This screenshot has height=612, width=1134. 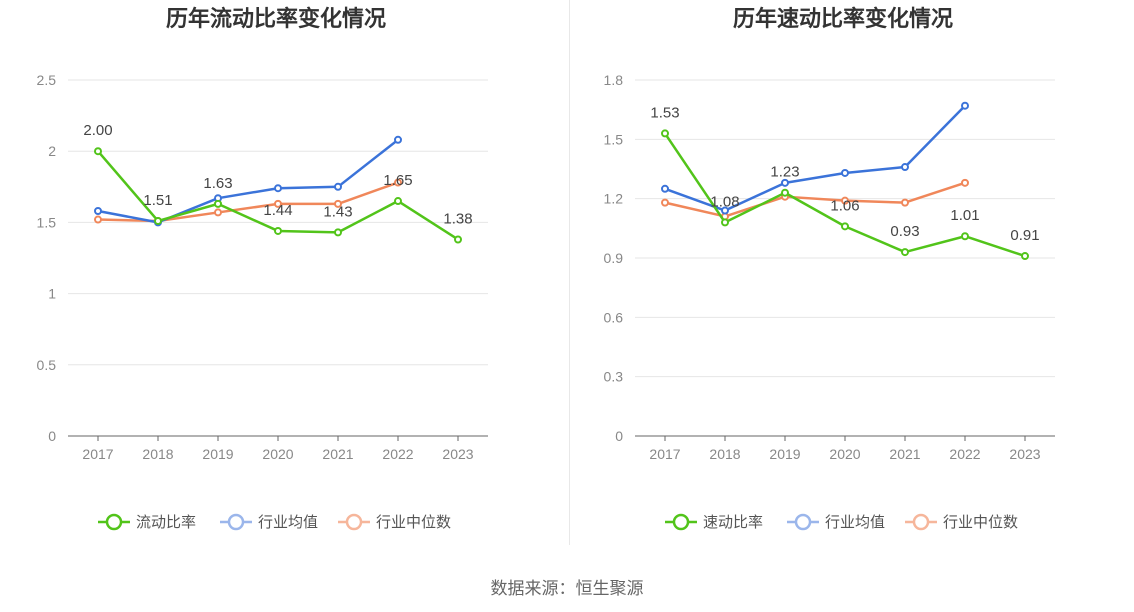 I want to click on data-label: 1.23, so click(x=784, y=172).